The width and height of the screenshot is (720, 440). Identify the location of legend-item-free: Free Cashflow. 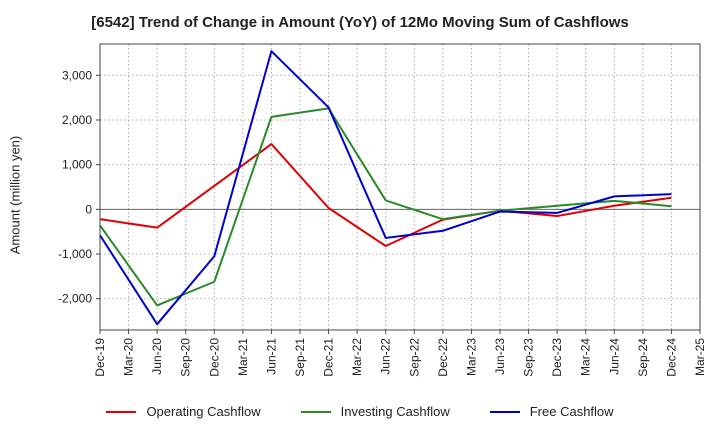
(551, 411).